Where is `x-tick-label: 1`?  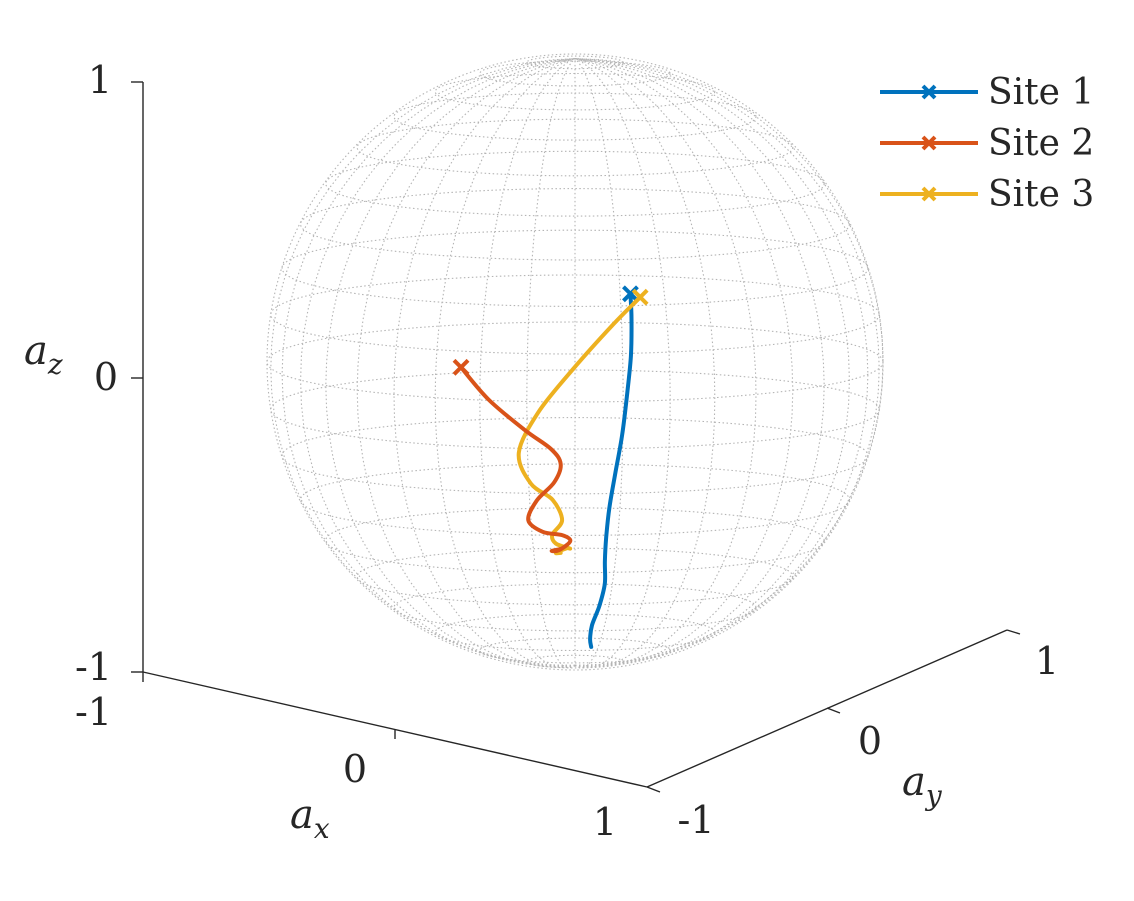
x-tick-label: 1 is located at coordinates (605, 822).